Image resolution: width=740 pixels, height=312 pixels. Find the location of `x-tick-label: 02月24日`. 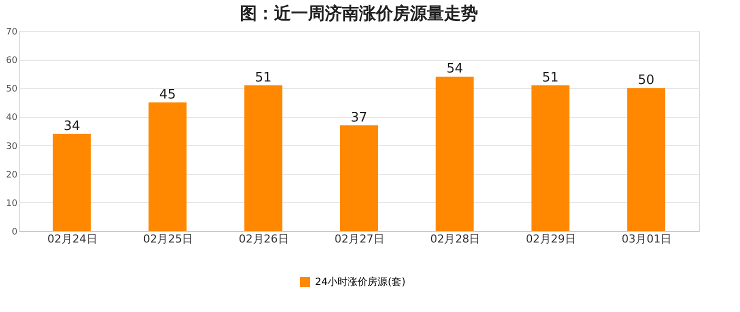

x-tick-label: 02月24日 is located at coordinates (72, 239).